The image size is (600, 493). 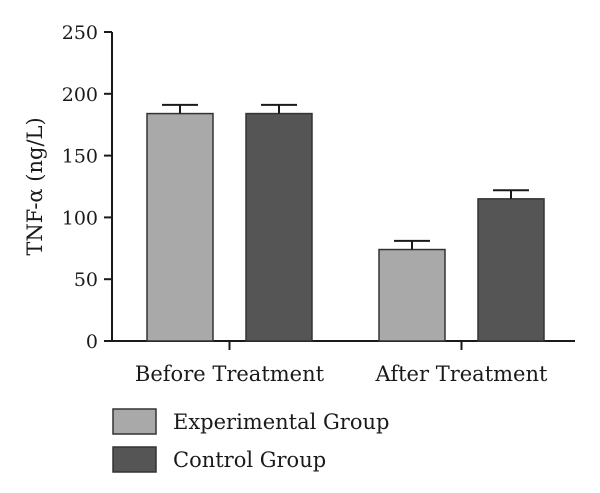 What do you see at coordinates (281, 422) in the screenshot?
I see `legend-label: Experimental Group` at bounding box center [281, 422].